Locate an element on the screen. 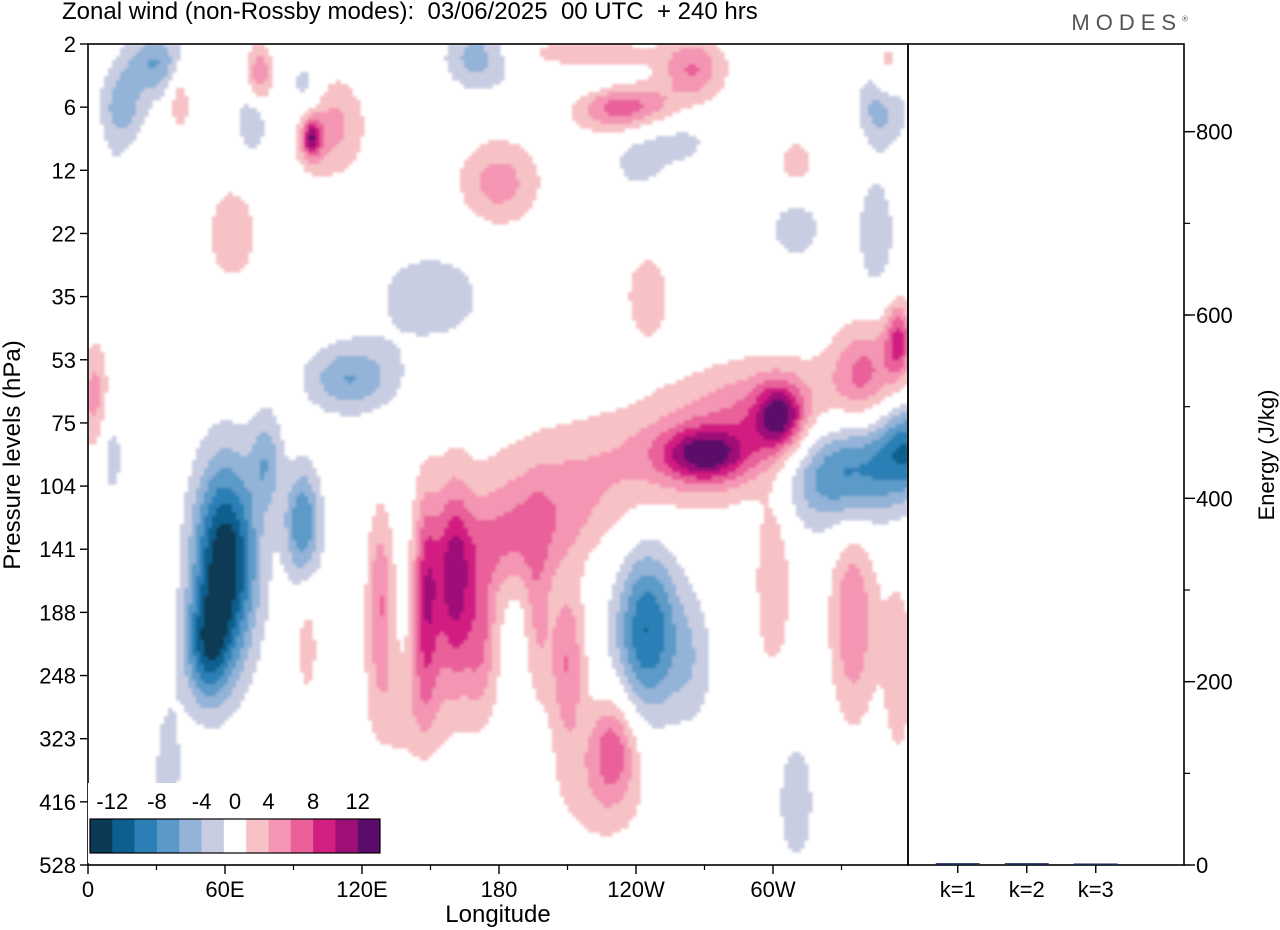 This screenshot has height=930, width=1280. y-tick-label: 6 is located at coordinates (70, 107).